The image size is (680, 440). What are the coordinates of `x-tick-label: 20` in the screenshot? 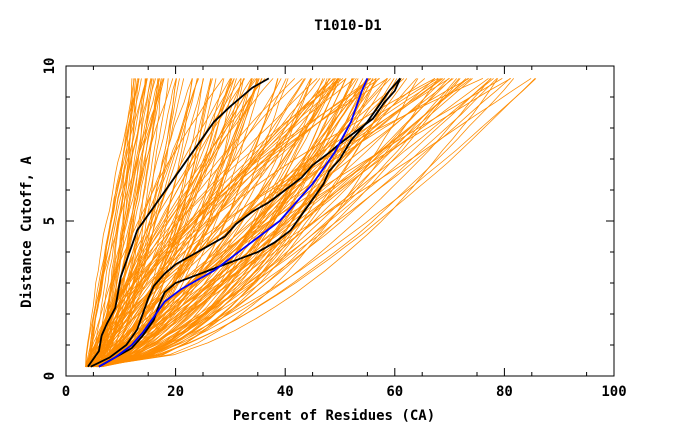 It's located at (175, 392).